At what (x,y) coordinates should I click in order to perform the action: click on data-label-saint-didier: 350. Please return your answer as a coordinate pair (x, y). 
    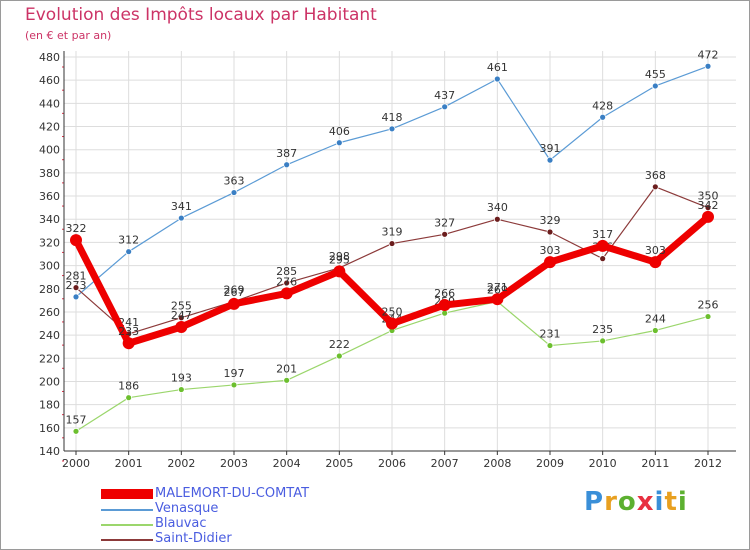
    Looking at the image, I should click on (708, 196).